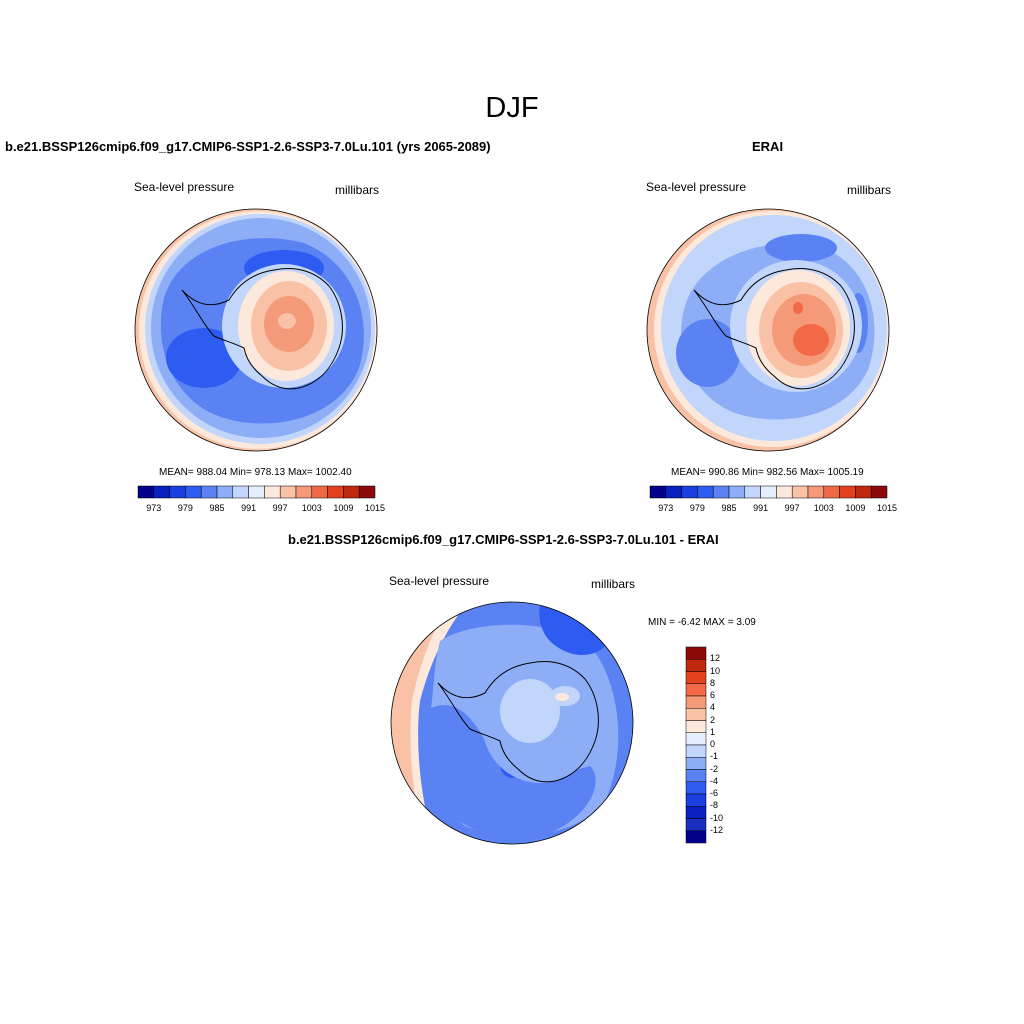  I want to click on model-variable-label: Sea-level pressure, so click(184, 187).